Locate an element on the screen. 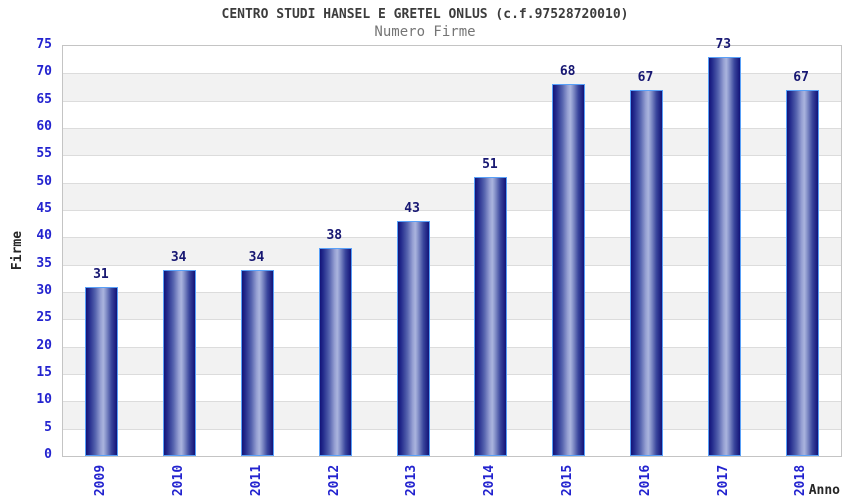  ytick-20: 20 is located at coordinates (44, 345).